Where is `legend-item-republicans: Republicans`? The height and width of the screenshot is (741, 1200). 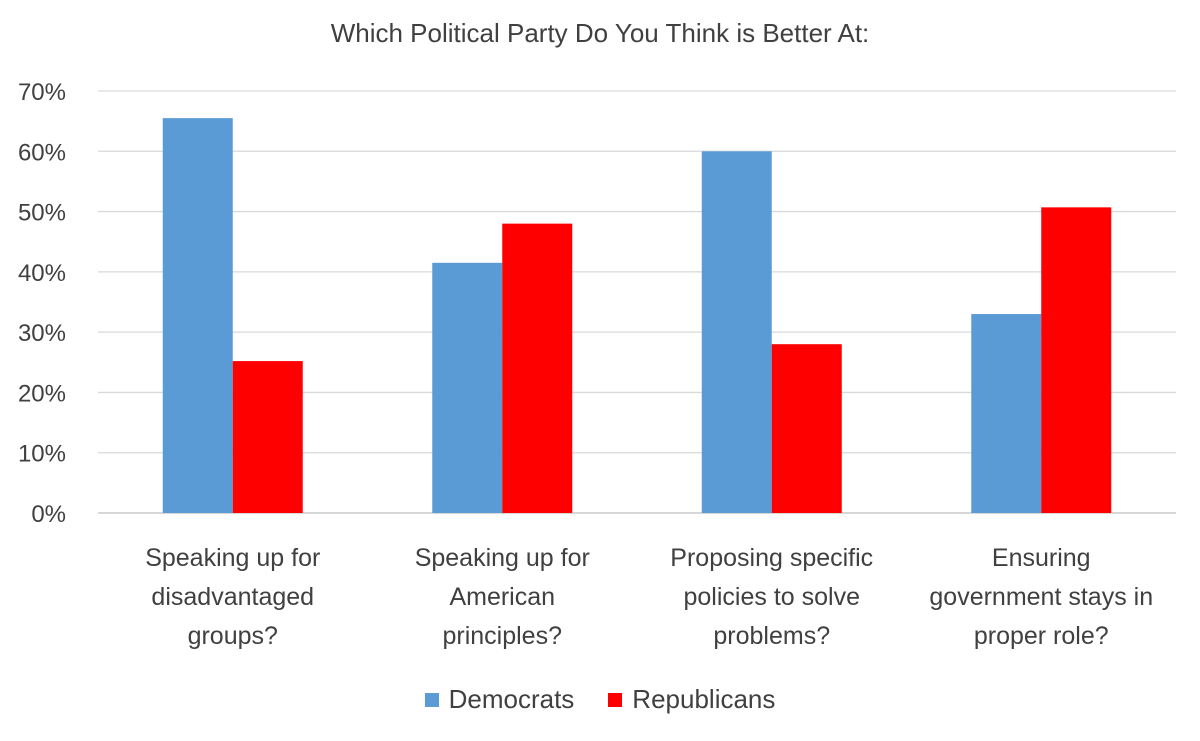 legend-item-republicans: Republicans is located at coordinates (691, 699).